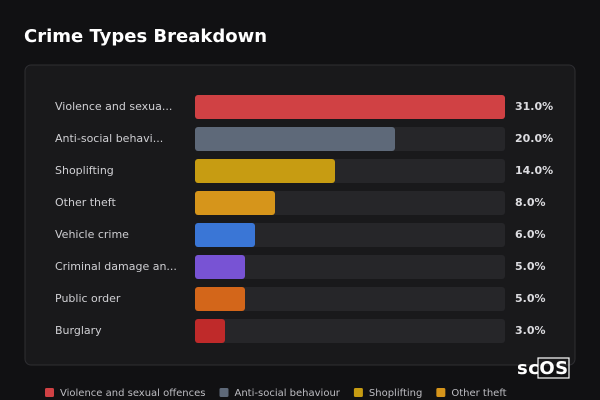 The image size is (600, 400). Describe the element at coordinates (530, 330) in the screenshot. I see `value-label: 3.0%` at that location.